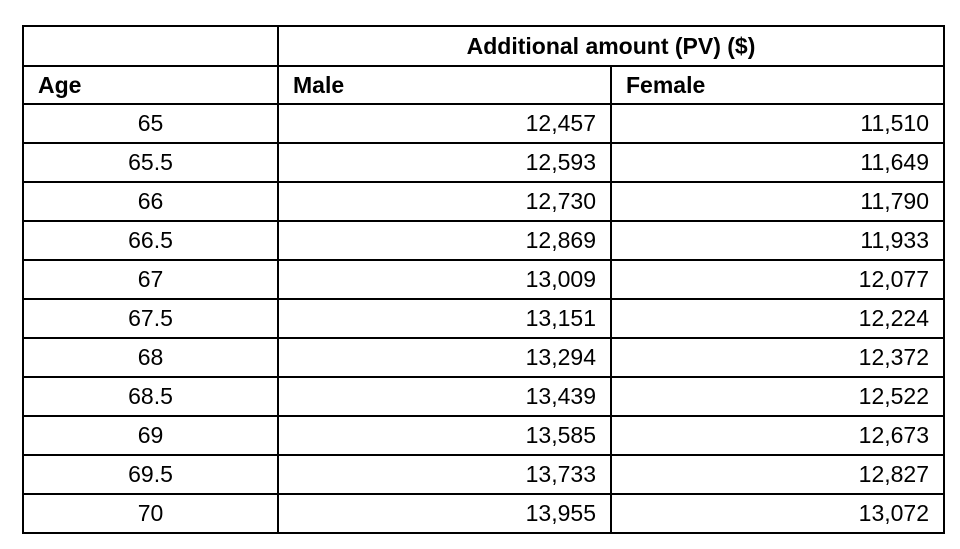 The height and width of the screenshot is (549, 960). I want to click on column-header-male: Male, so click(444, 85).